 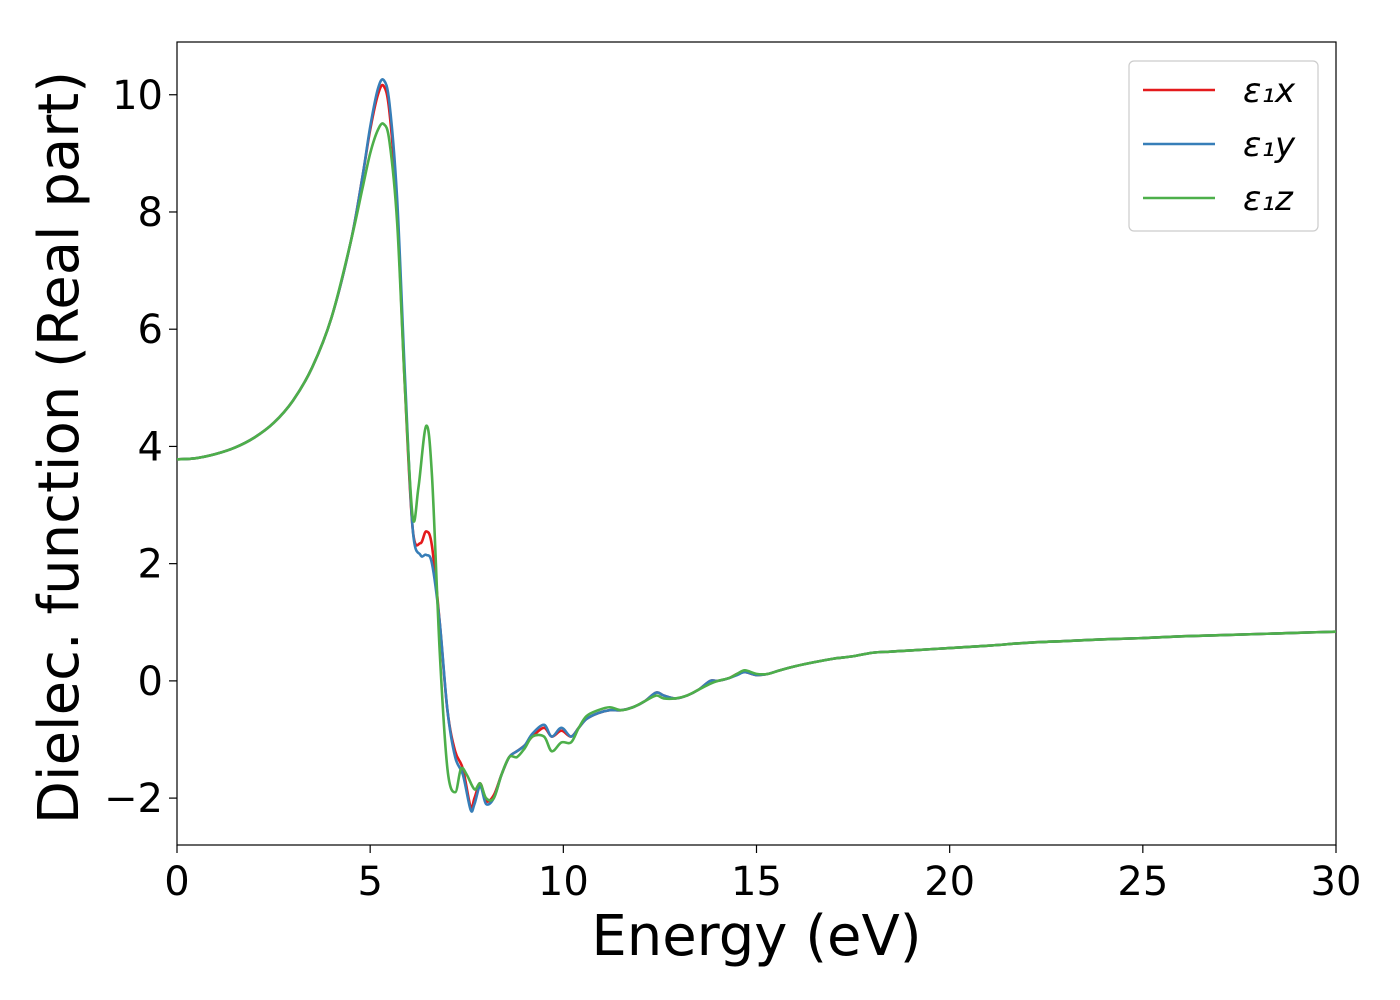 What do you see at coordinates (369, 882) in the screenshot?
I see `x-tick-label: 5` at bounding box center [369, 882].